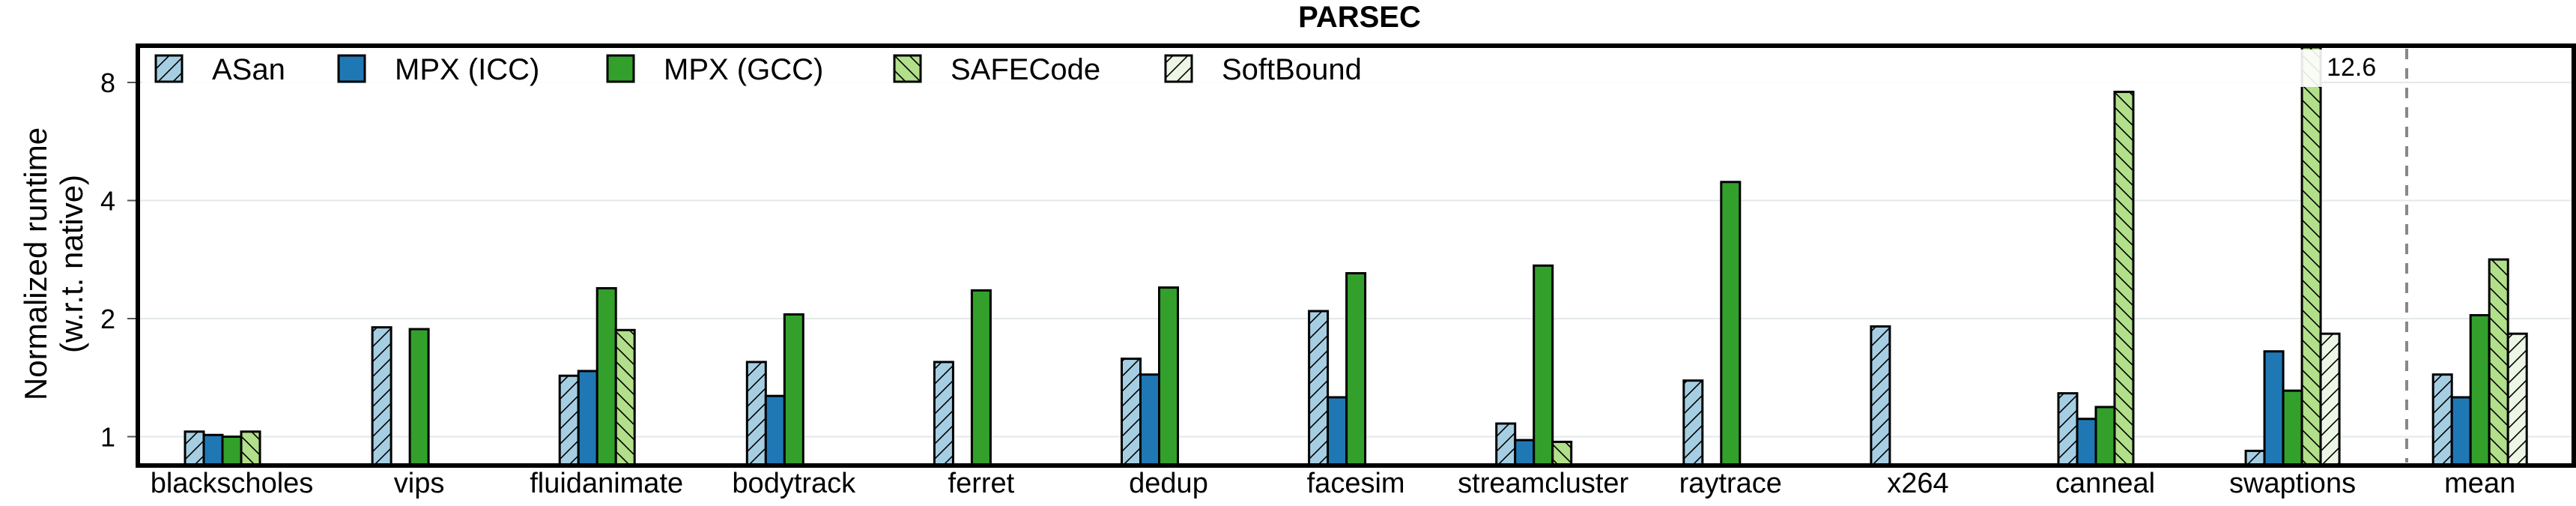  I want to click on bar-group-blackscholes, so click(222, 449).